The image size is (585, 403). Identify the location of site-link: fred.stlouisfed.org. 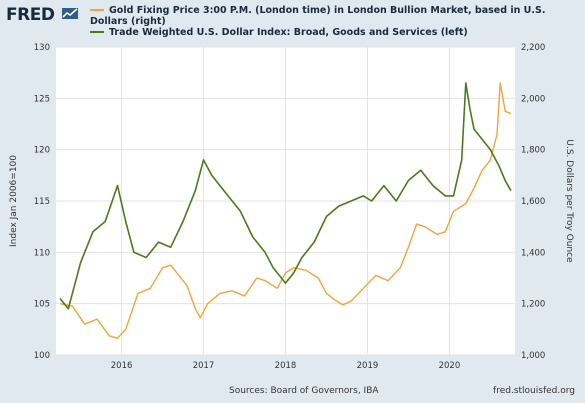
(534, 391).